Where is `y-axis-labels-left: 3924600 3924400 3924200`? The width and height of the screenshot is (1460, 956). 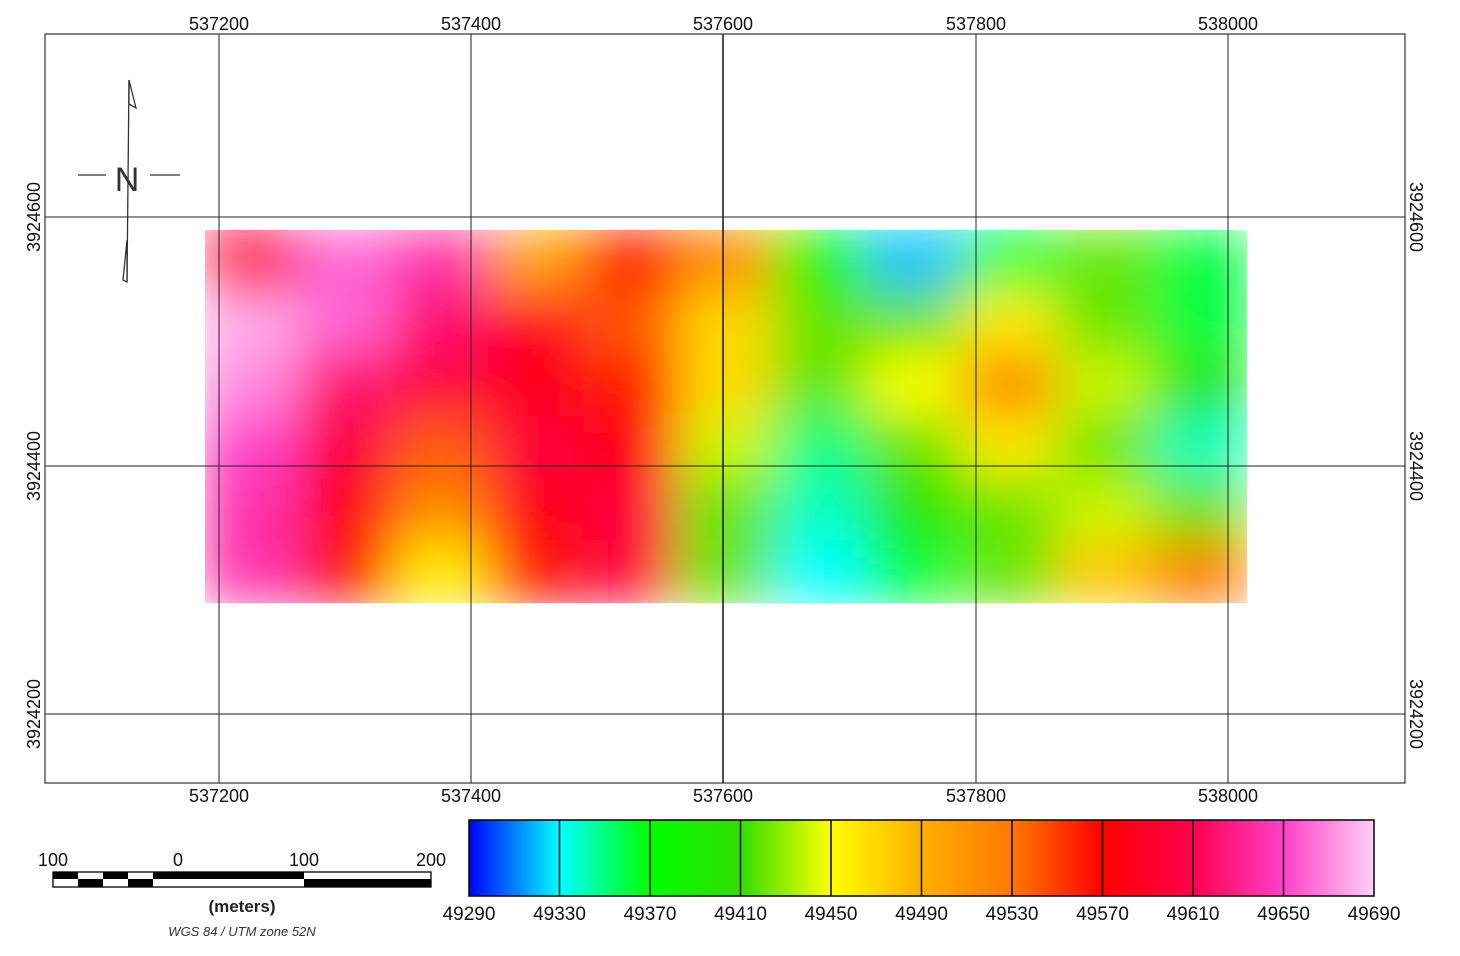
y-axis-labels-left: 3924600 3924400 3924200 is located at coordinates (34, 465).